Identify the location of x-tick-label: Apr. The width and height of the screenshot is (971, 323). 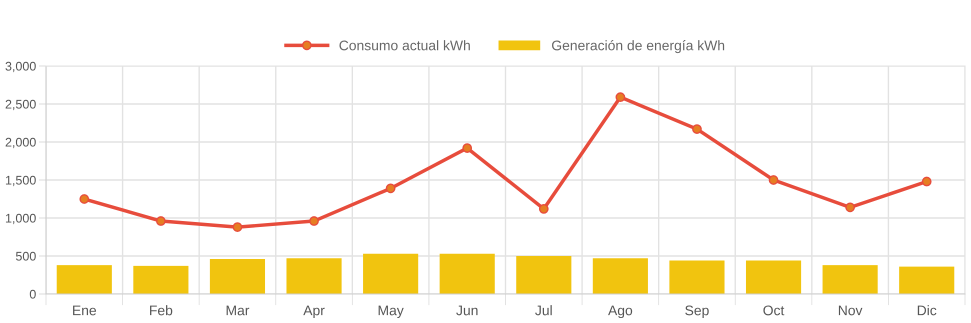
(314, 312).